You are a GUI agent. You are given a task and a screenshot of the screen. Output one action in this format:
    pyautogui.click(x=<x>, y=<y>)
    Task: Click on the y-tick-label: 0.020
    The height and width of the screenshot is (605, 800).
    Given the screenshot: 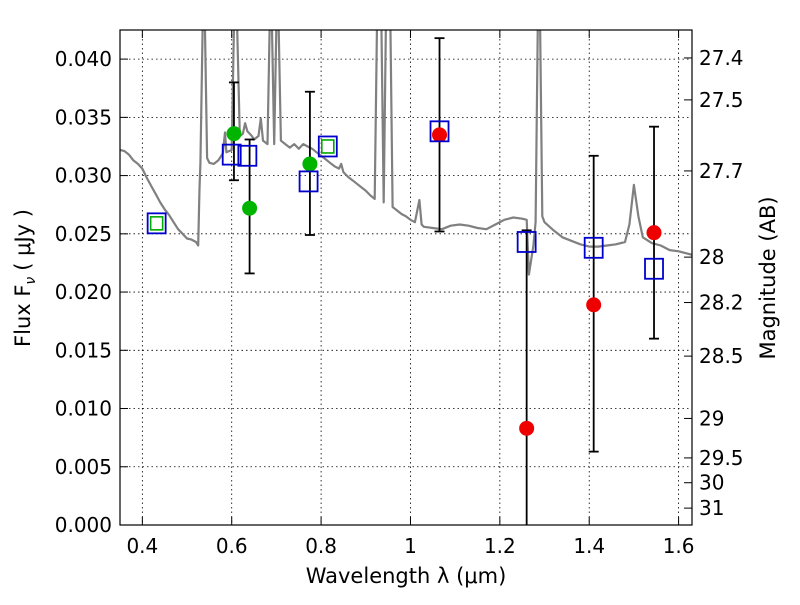 What is the action you would take?
    pyautogui.click(x=83, y=292)
    